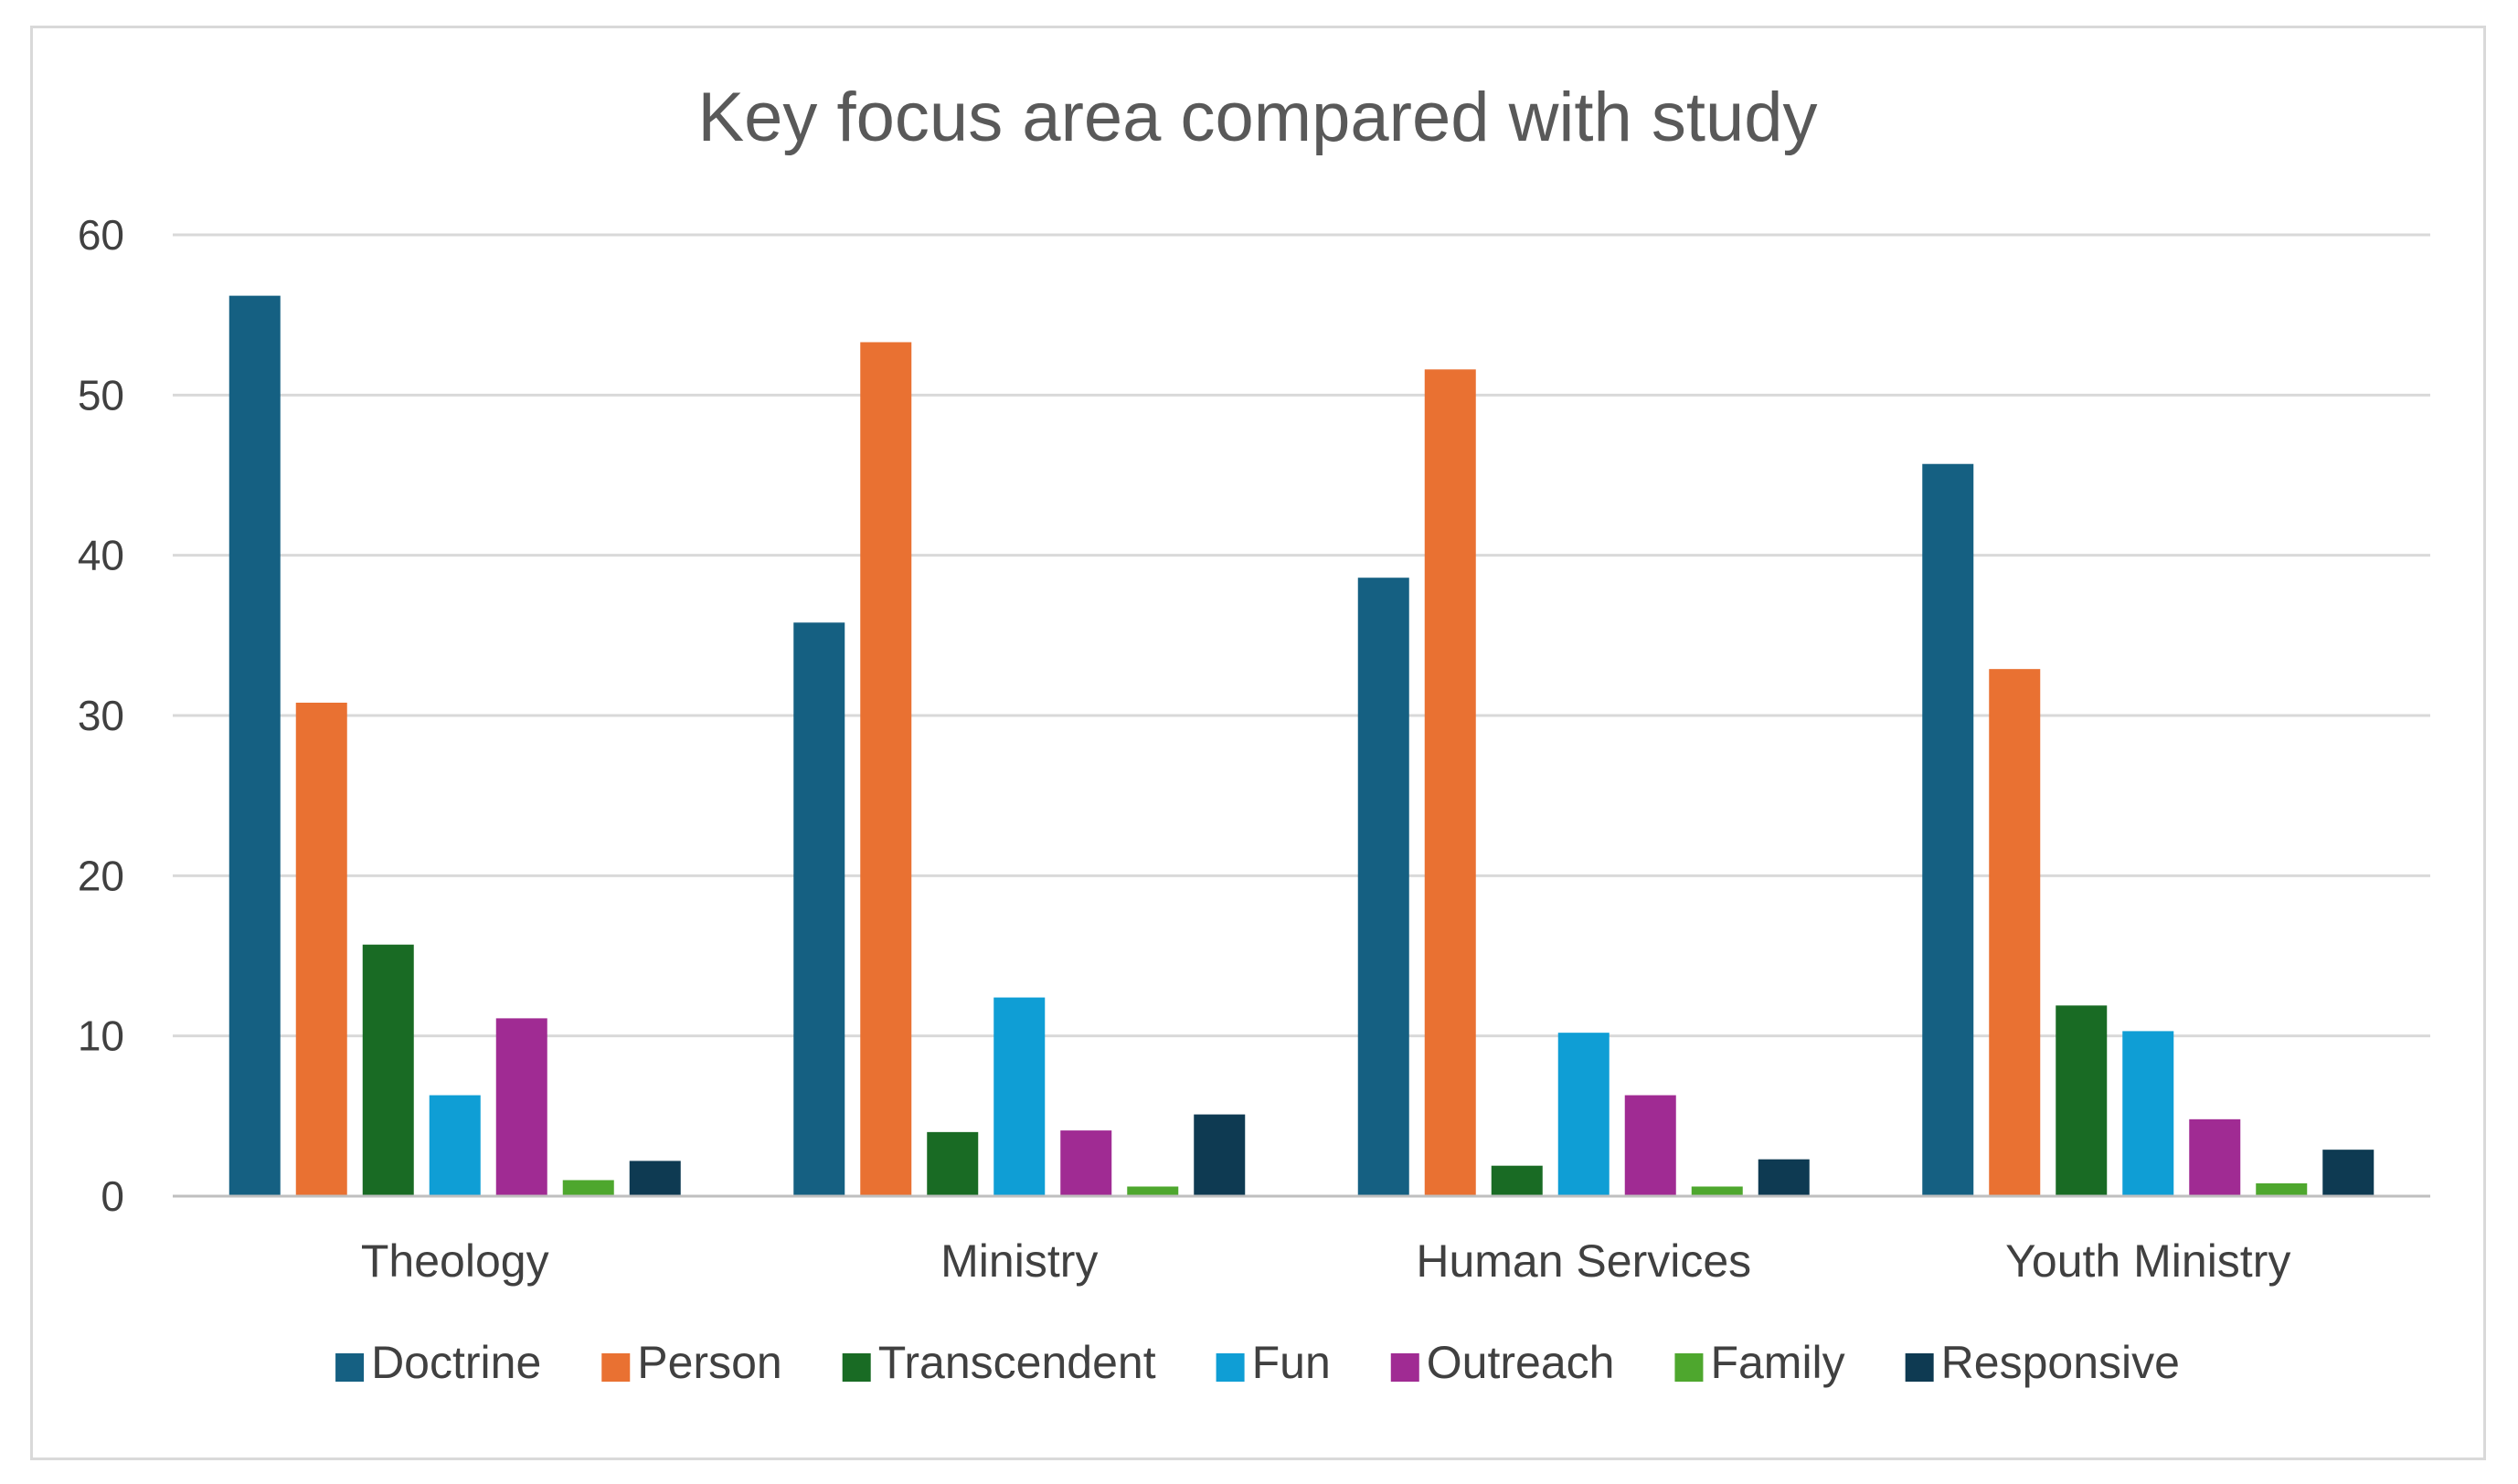  What do you see at coordinates (2215, 1157) in the screenshot?
I see `bar-outreach-youth-ministry` at bounding box center [2215, 1157].